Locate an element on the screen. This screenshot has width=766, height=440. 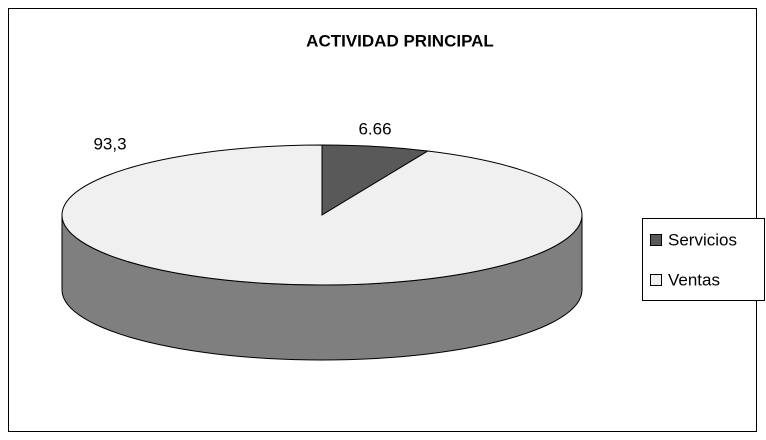
data-label: 93,3 is located at coordinates (109, 143).